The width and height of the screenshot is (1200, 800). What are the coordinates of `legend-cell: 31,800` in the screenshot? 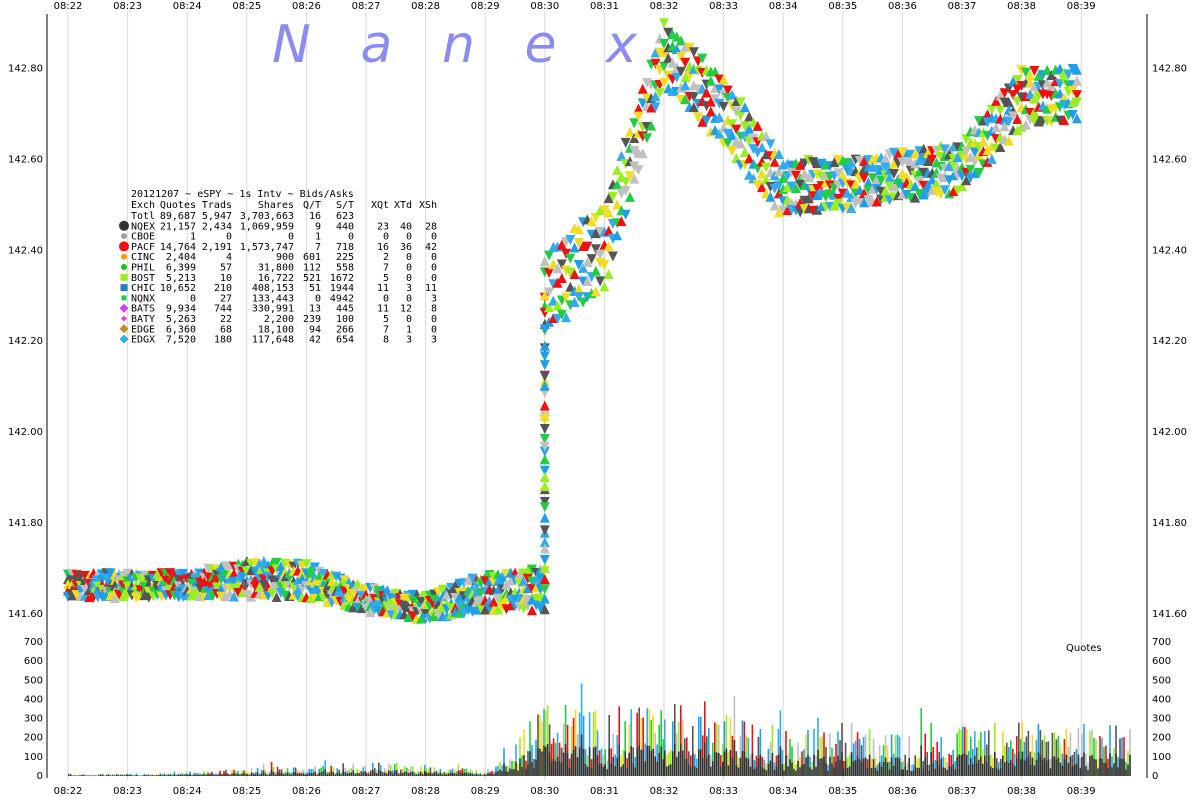 It's located at (276, 268).